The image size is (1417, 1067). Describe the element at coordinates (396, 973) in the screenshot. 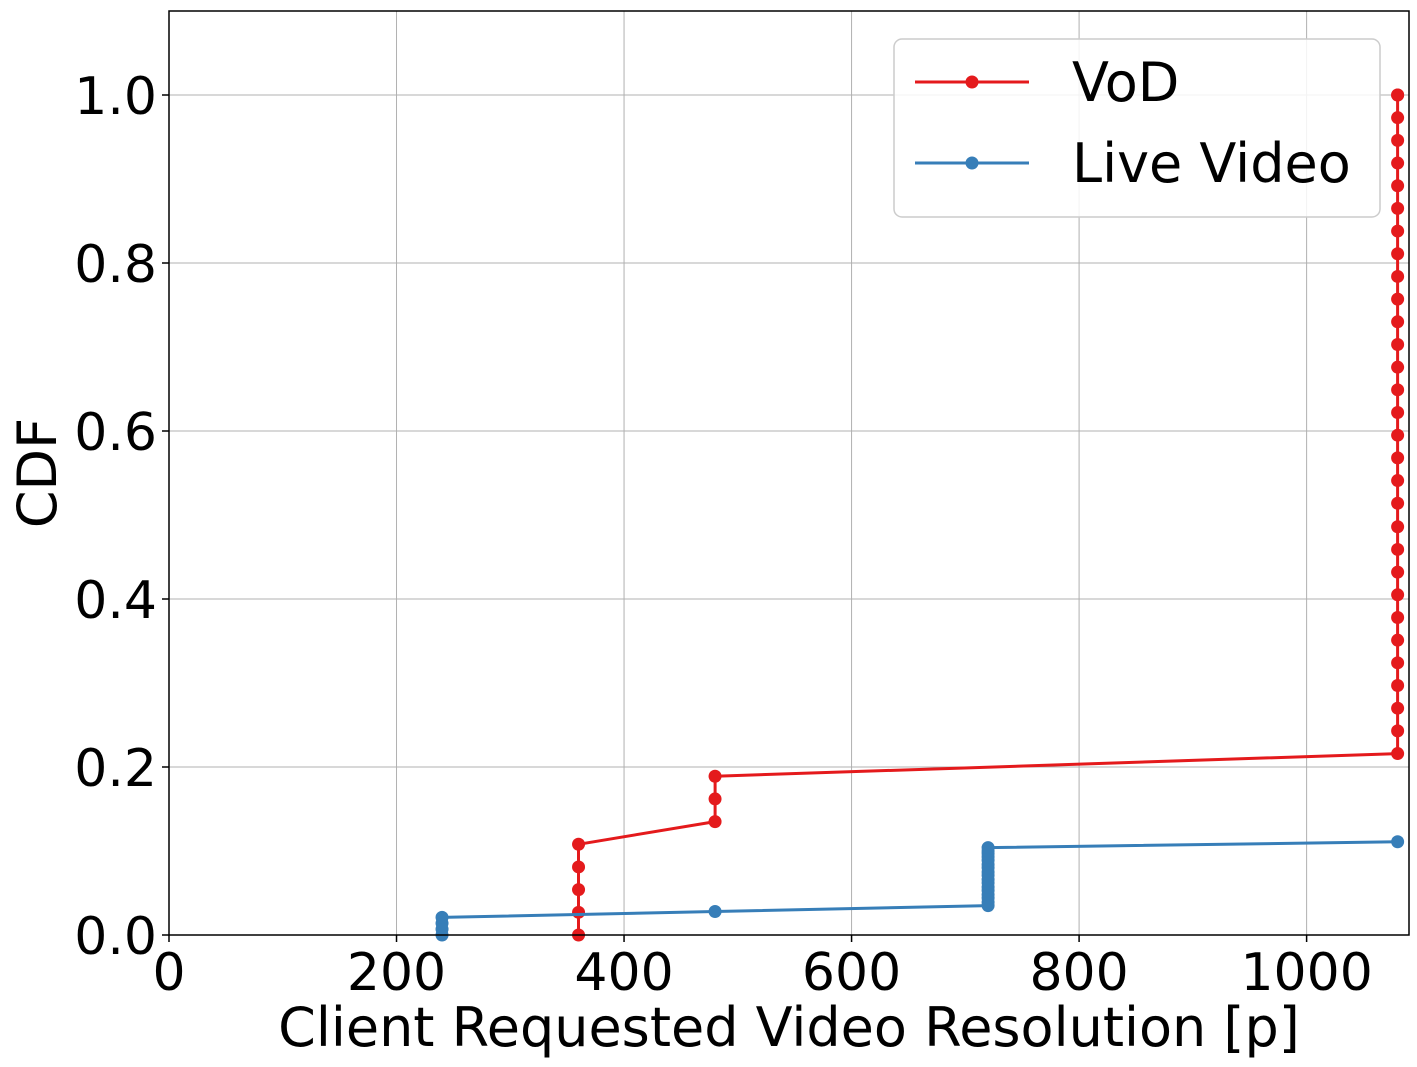

I see `x-tick-label-1: 200` at that location.